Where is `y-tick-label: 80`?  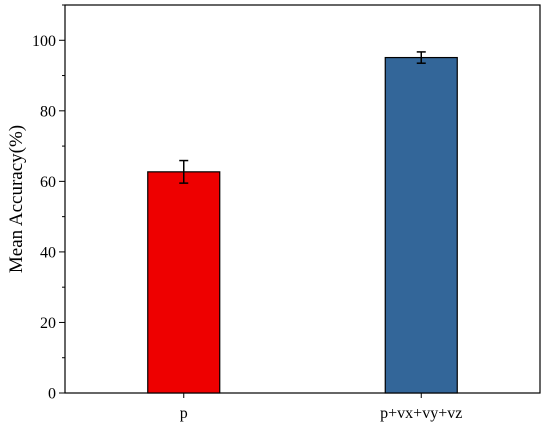
y-tick-label: 80 is located at coordinates (48, 111).